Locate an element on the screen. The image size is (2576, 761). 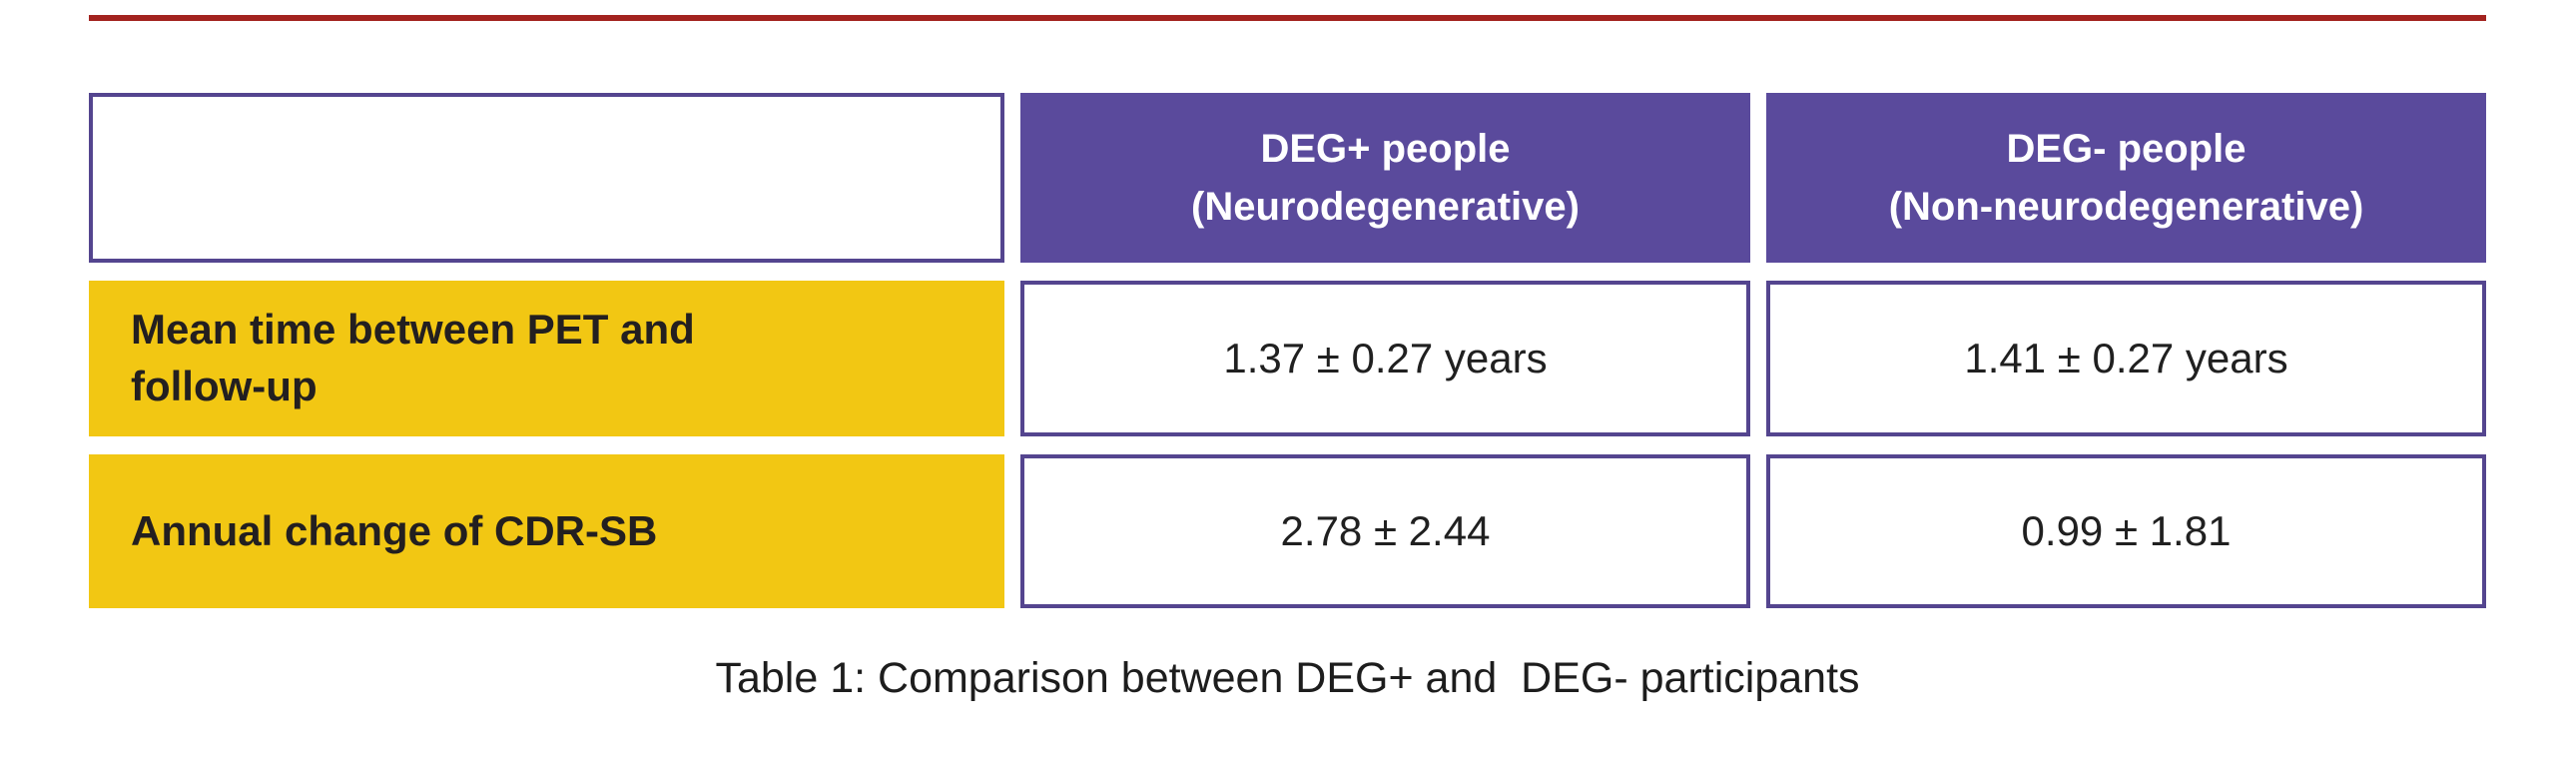
row-label-mean-time: Mean time between PET and follow-up is located at coordinates (546, 358).